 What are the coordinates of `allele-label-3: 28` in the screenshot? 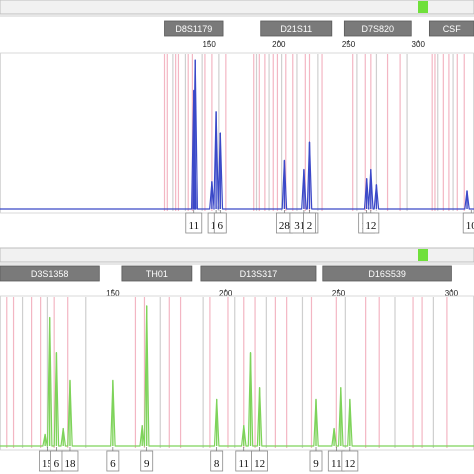 It's located at (285, 226).